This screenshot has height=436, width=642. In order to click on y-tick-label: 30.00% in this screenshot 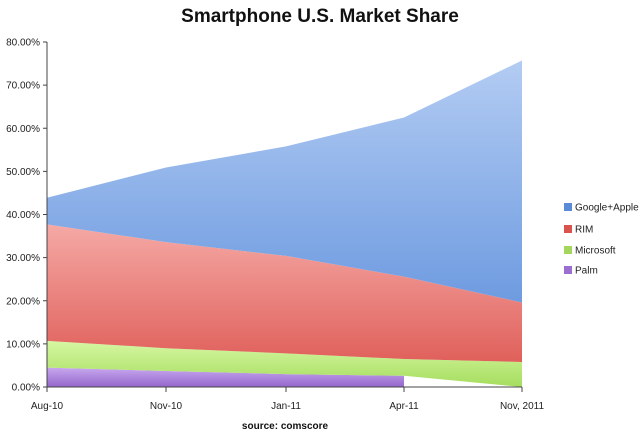, I will do `click(23, 258)`.